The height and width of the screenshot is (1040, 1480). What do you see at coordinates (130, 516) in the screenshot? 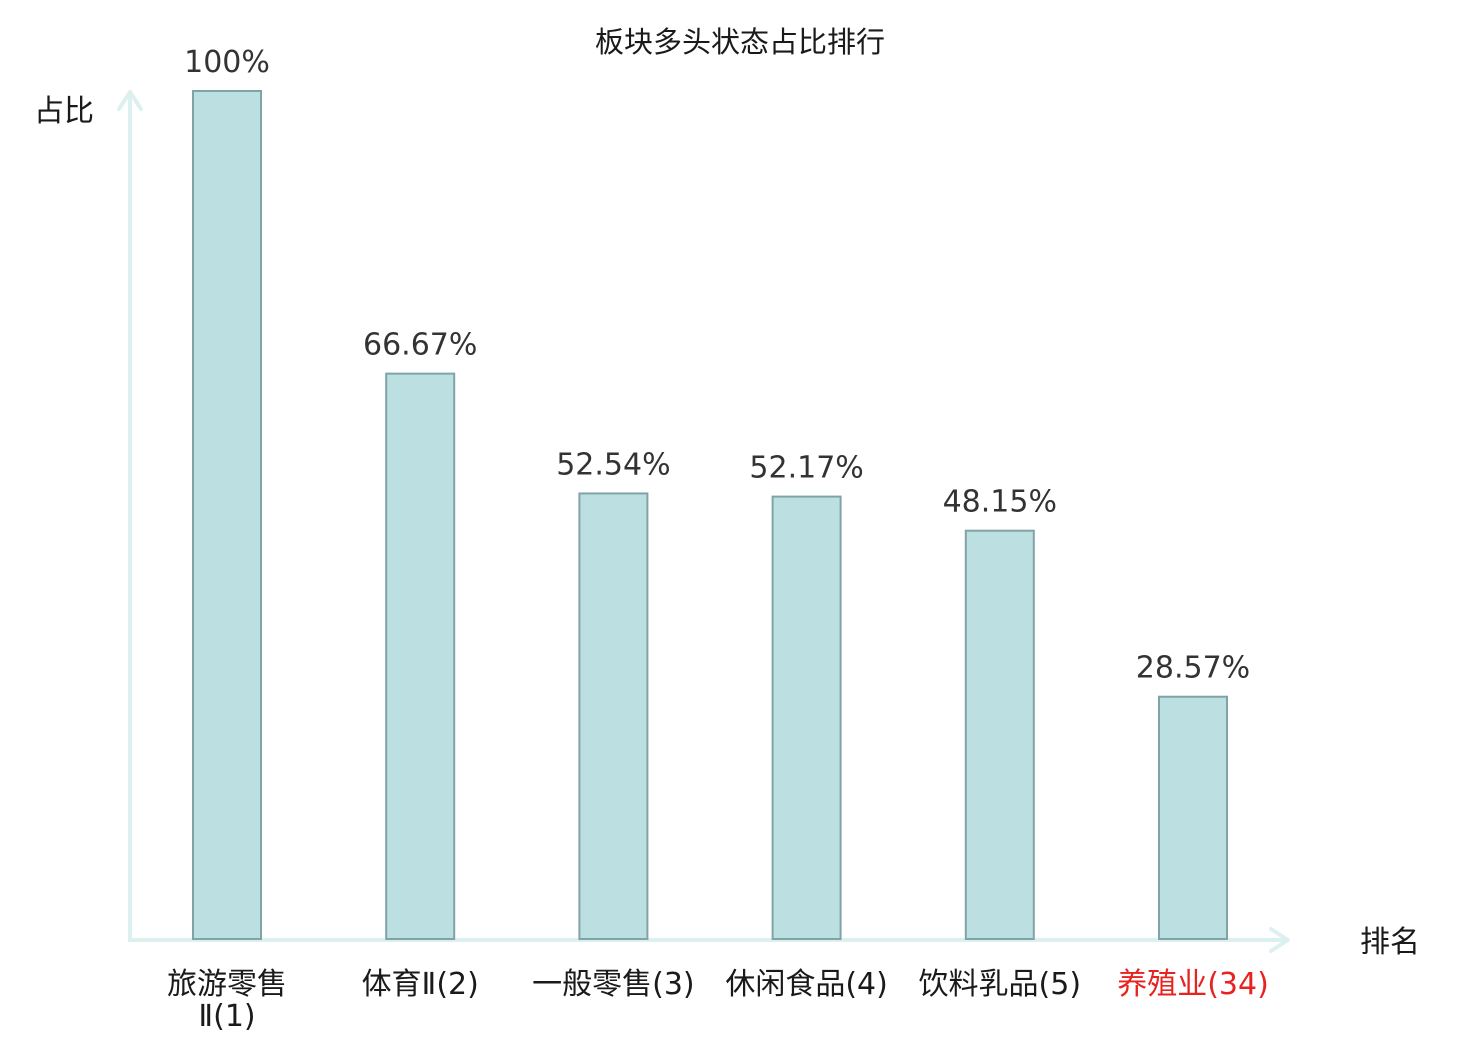
I see `y-axis` at bounding box center [130, 516].